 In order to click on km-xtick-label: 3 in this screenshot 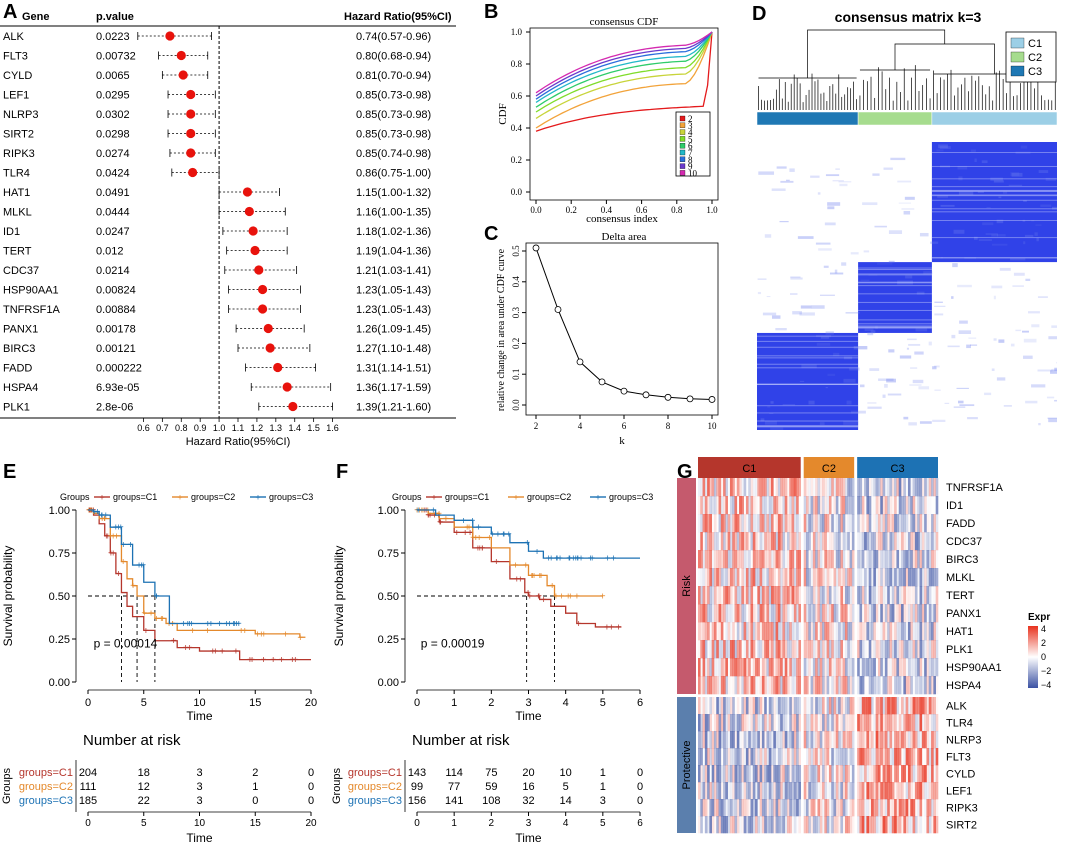, I will do `click(528, 703)`.